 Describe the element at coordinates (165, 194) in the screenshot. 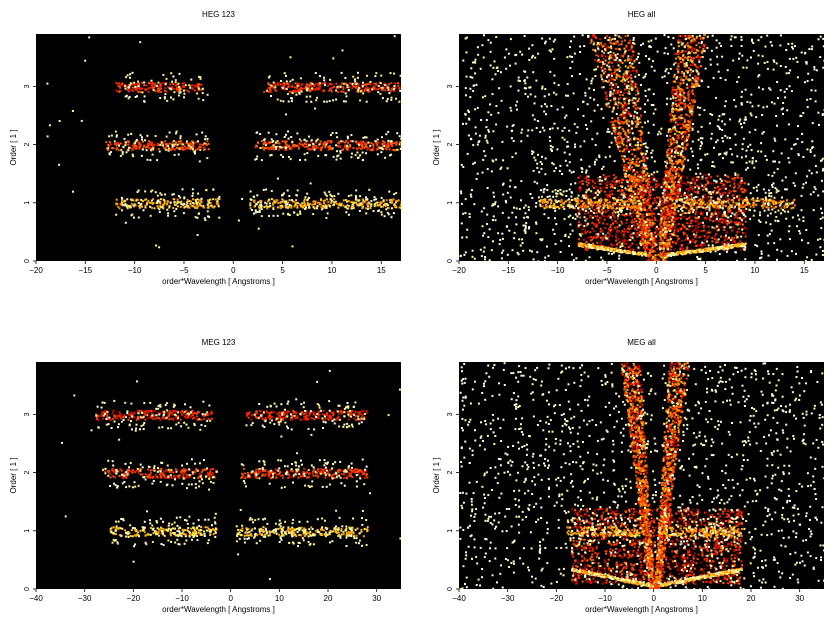

I see `speckle-pixel` at that location.